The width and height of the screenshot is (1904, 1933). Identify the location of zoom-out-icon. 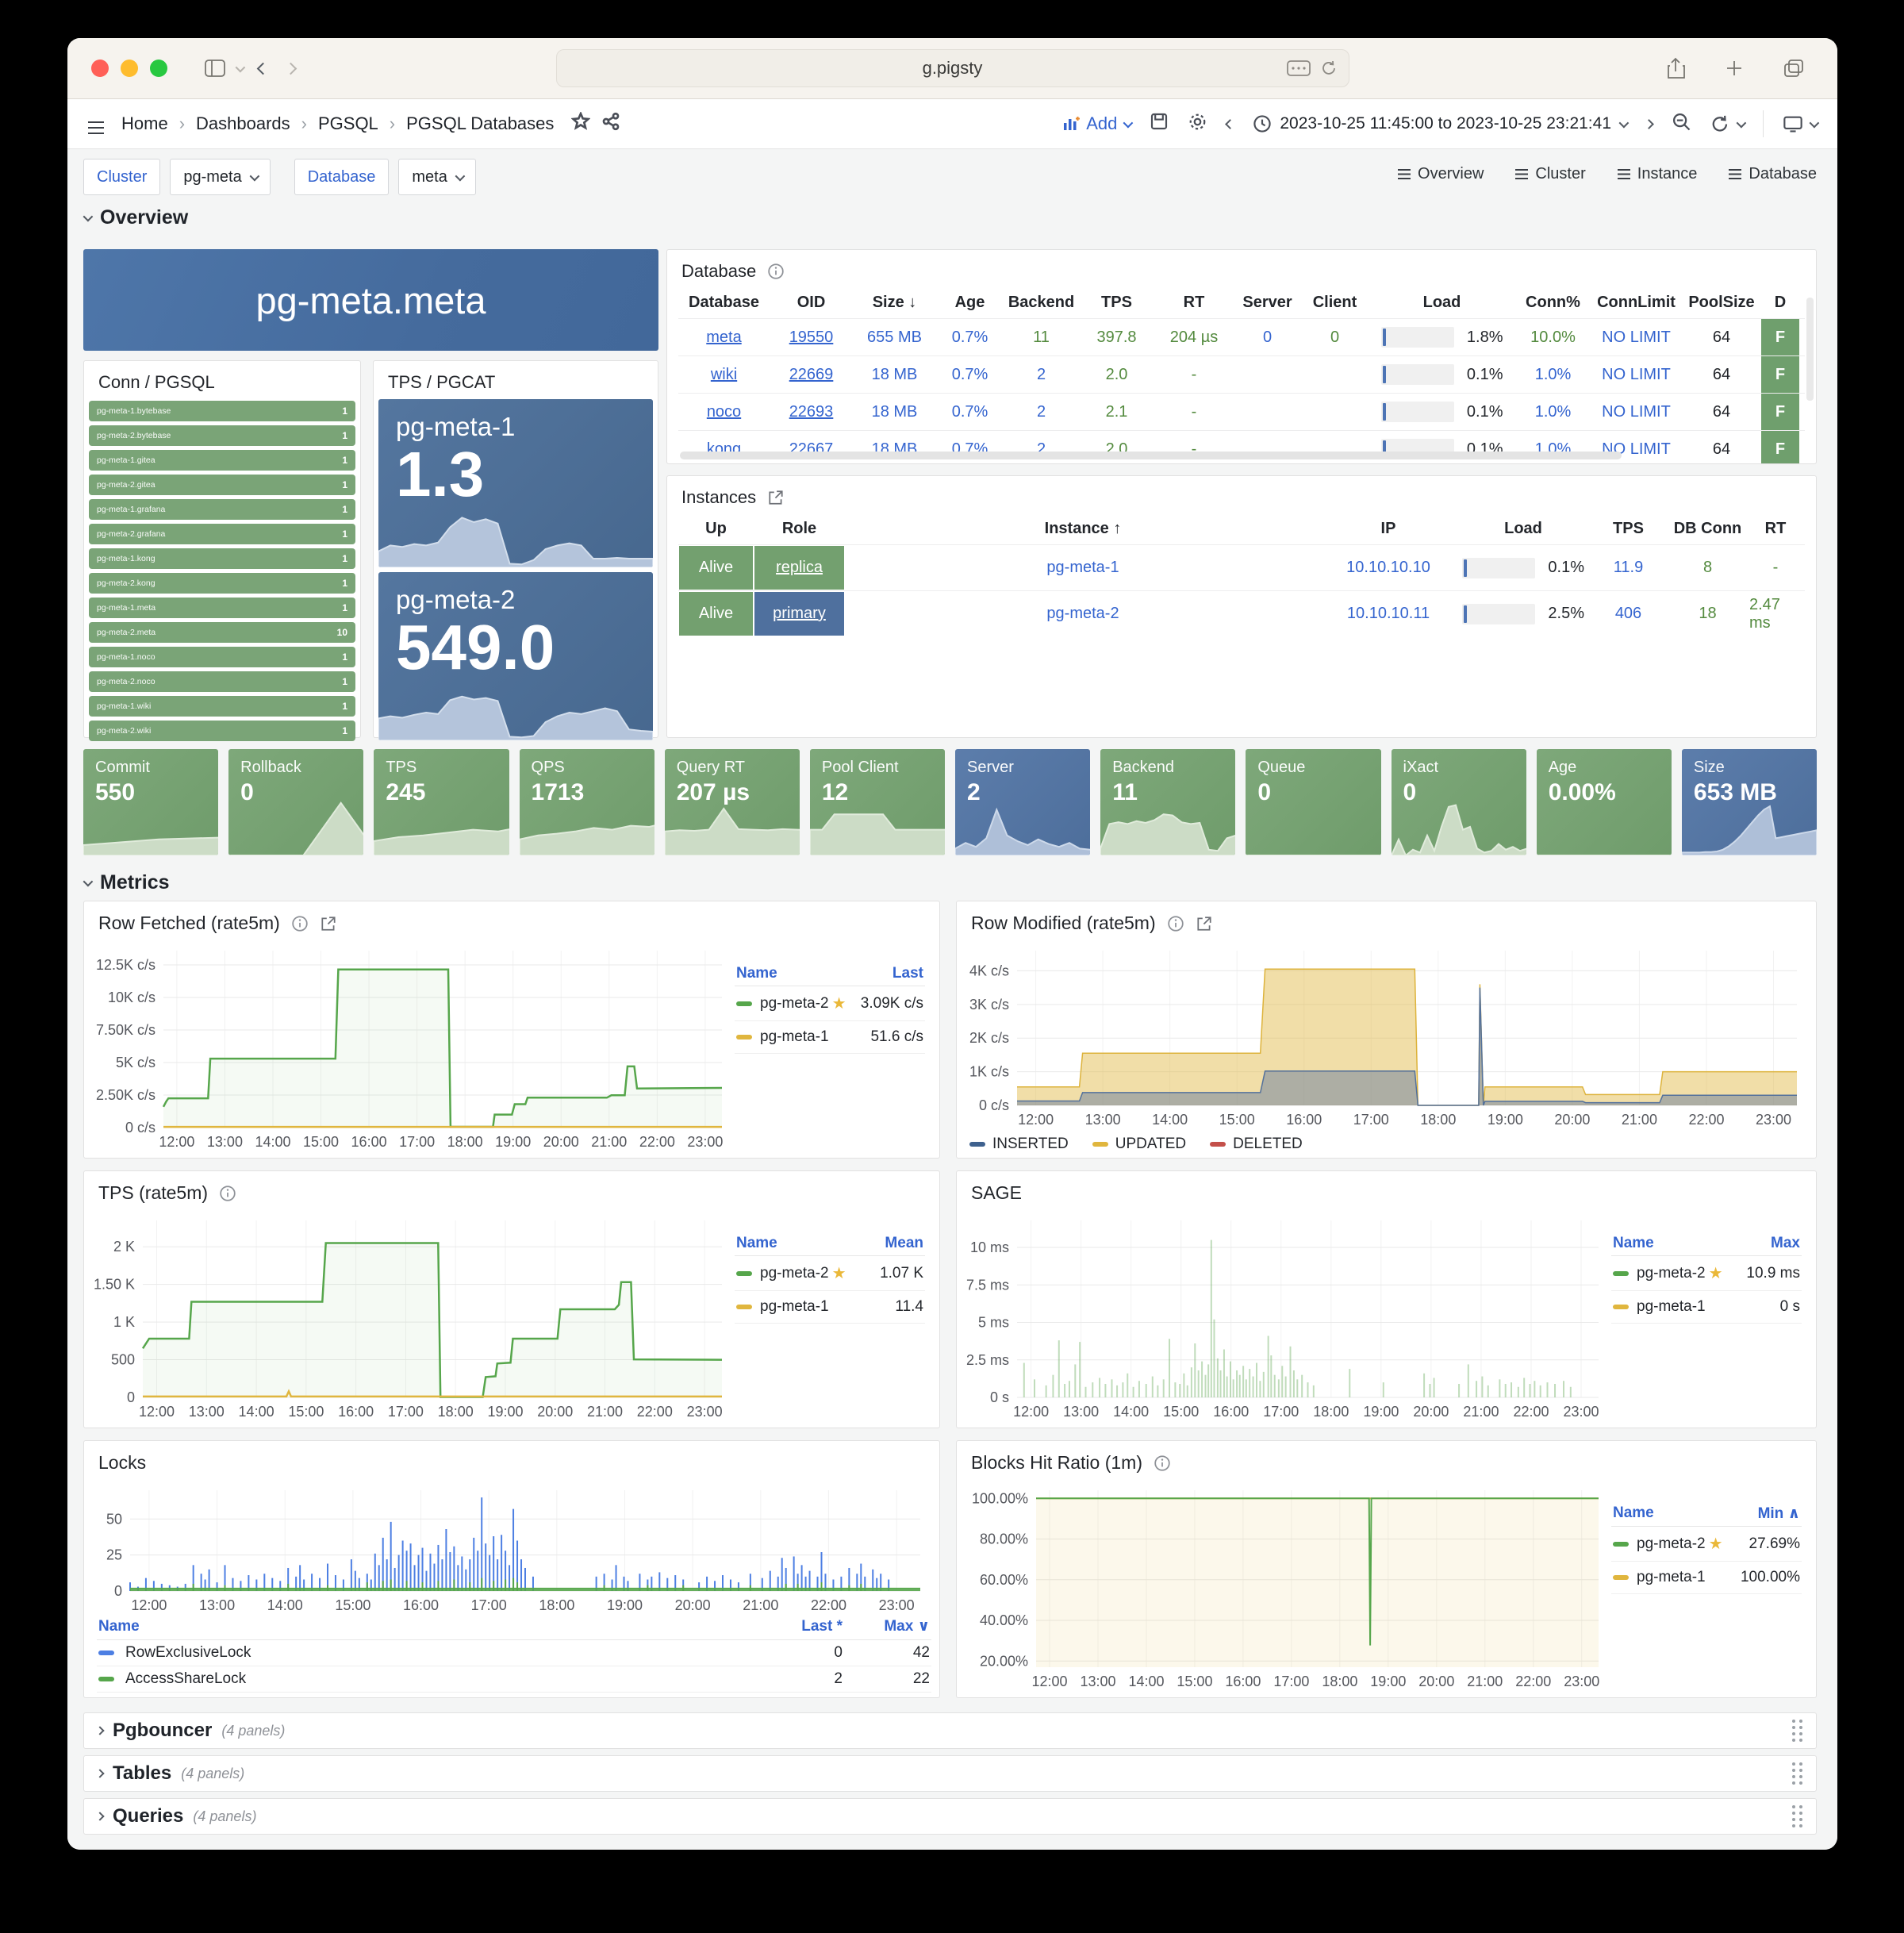
(1681, 124).